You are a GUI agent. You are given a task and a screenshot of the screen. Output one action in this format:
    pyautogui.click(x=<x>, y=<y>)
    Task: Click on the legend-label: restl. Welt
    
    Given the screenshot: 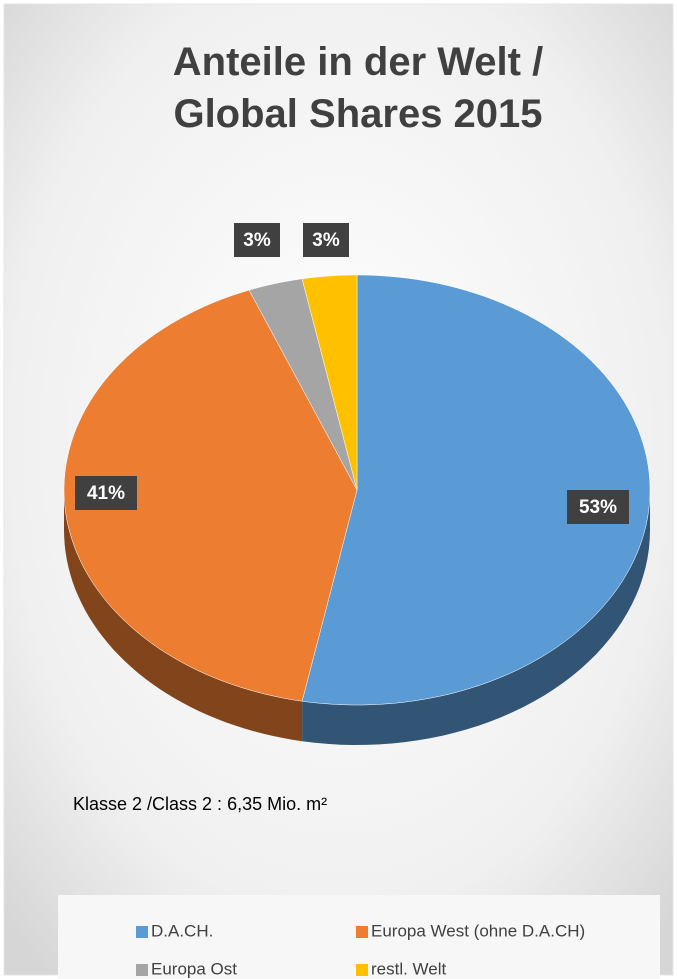 What is the action you would take?
    pyautogui.click(x=409, y=968)
    